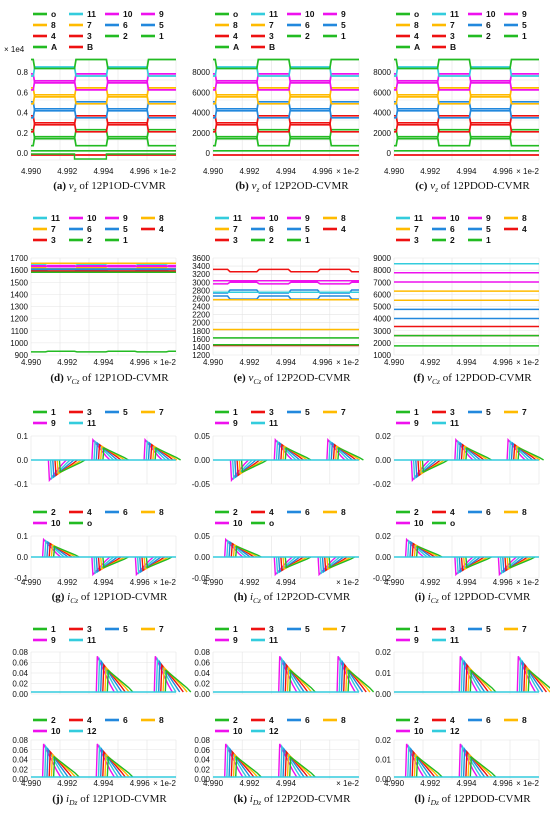 This screenshot has height=818, width=550. Describe the element at coordinates (466, 64) in the screenshot. I see `series-line-o` at that location.